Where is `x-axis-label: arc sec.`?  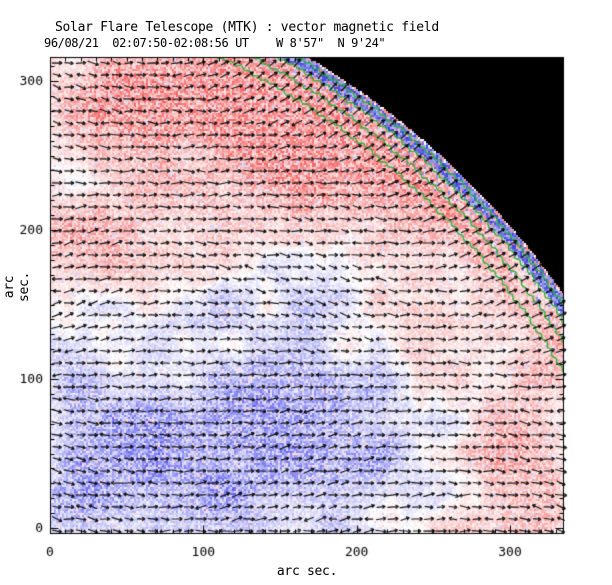 x-axis-label: arc sec. is located at coordinates (307, 571).